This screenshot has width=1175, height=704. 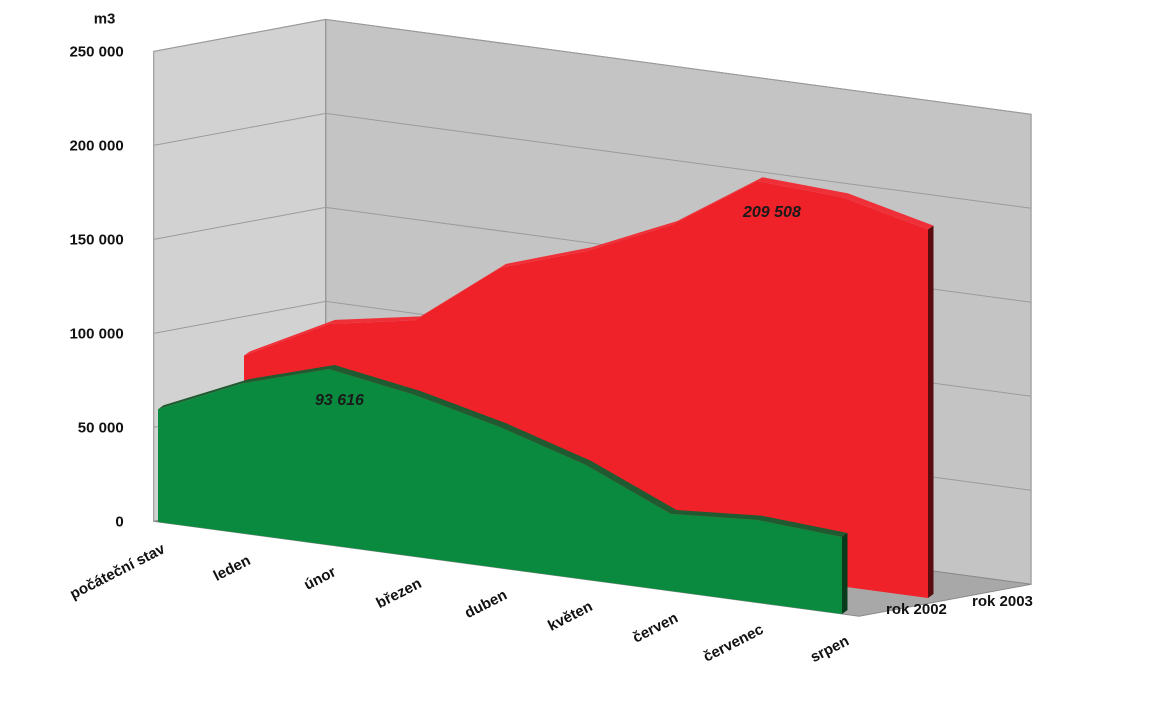 I want to click on x-category-label: počáteční stav, so click(x=117, y=571).